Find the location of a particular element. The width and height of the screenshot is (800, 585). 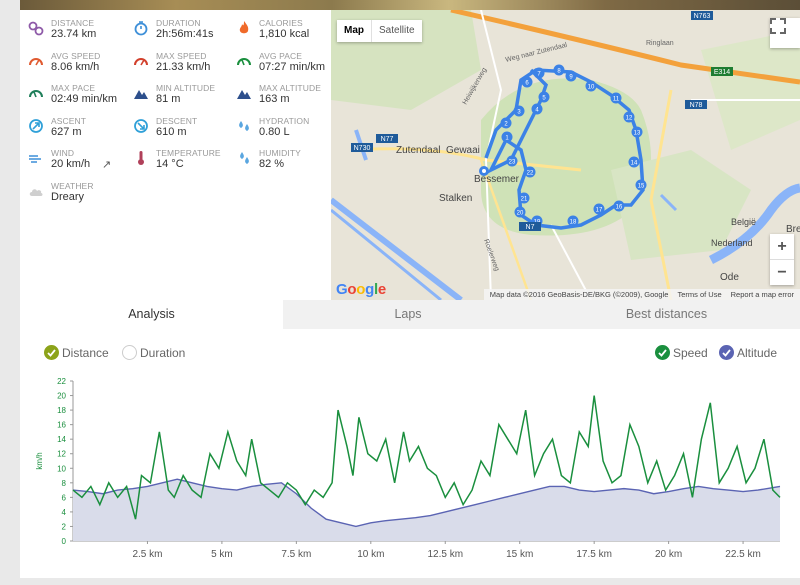

waypoint-marker: 8 is located at coordinates (559, 70).